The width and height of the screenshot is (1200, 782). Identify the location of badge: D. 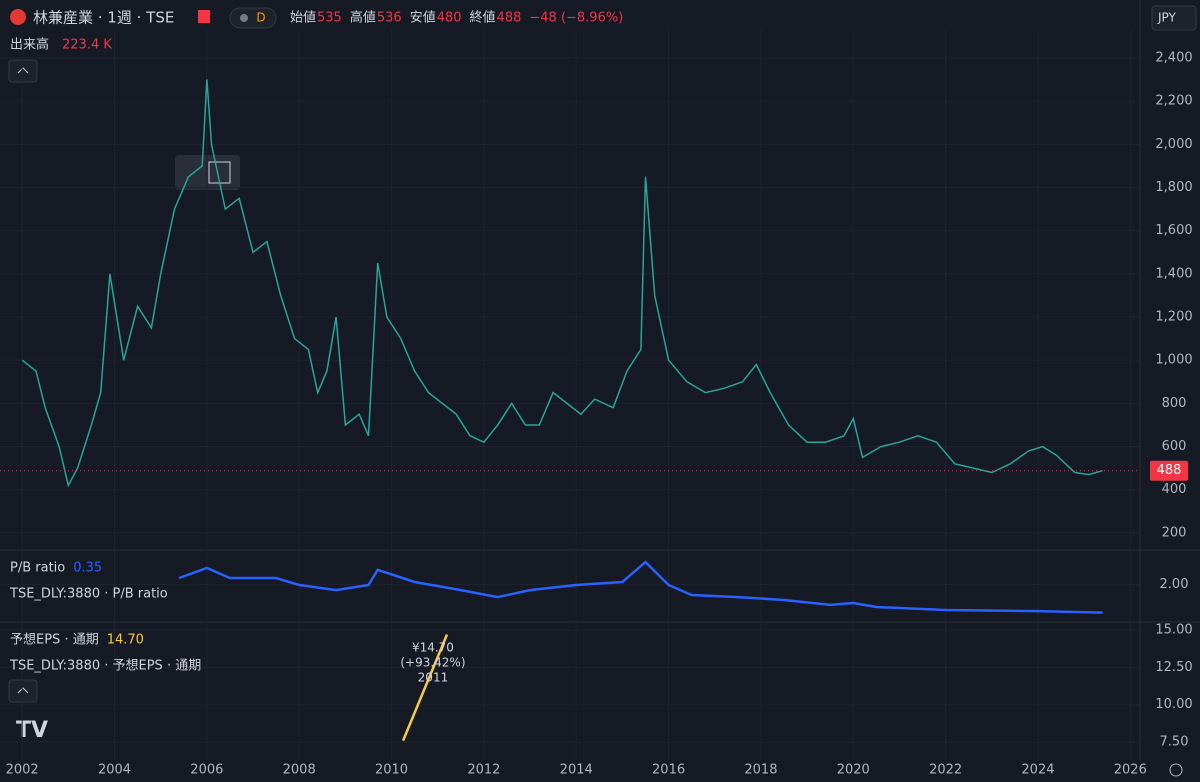
(260, 18).